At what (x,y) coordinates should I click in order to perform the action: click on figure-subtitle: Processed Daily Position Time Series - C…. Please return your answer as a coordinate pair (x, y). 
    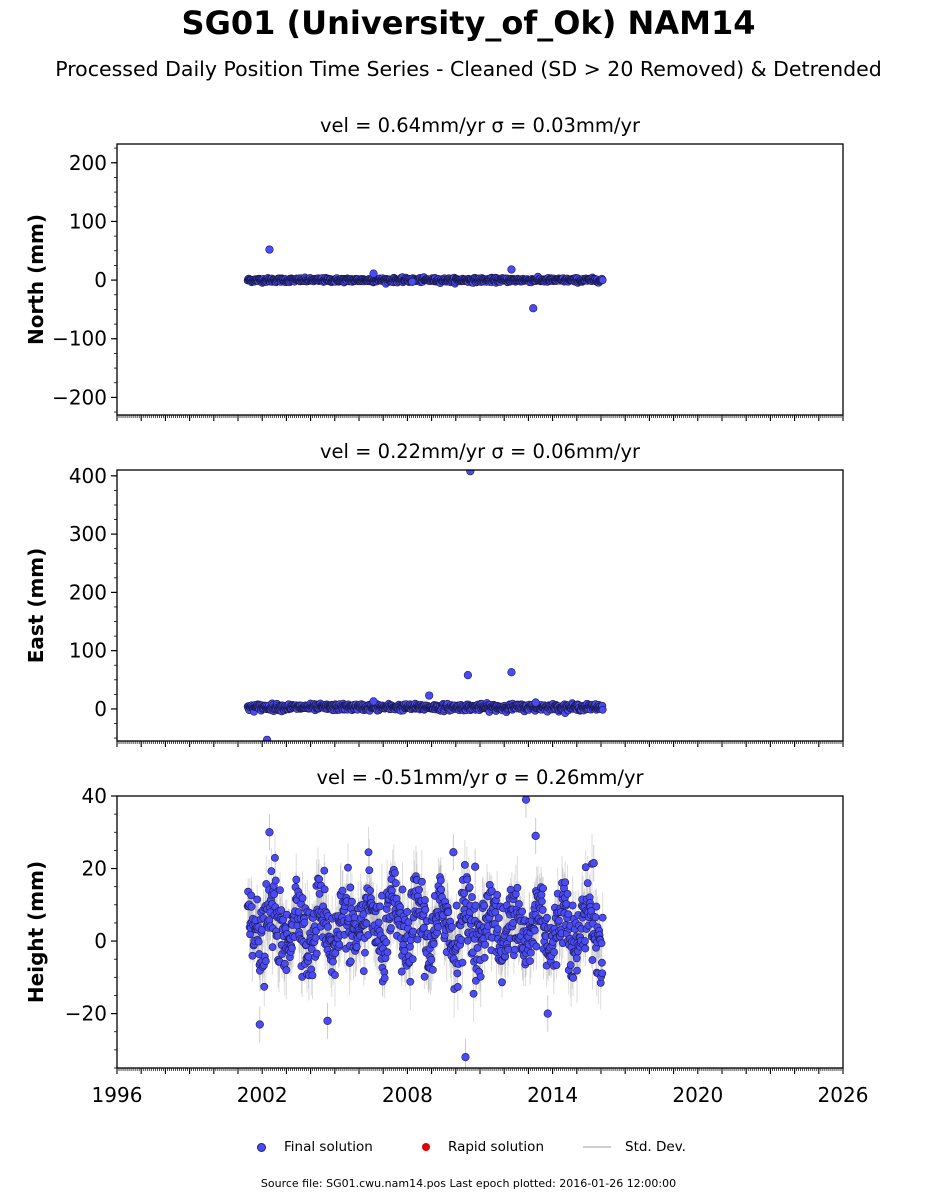
    Looking at the image, I should click on (468, 69).